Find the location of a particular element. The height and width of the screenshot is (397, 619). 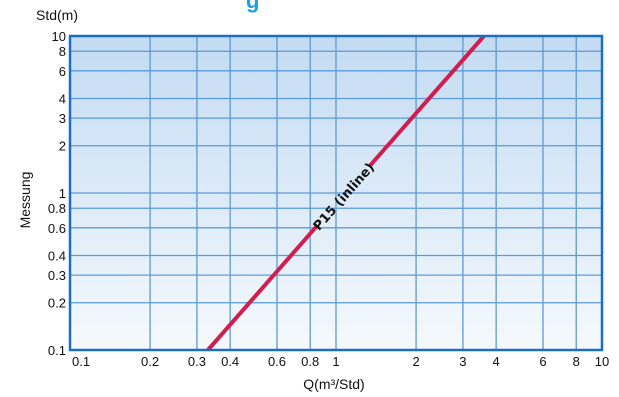

x-tick-labels: 0.1 0.2 0.3 0.4 0.6 0.8 1 2 3 4 6 8 10 is located at coordinates (340, 361).